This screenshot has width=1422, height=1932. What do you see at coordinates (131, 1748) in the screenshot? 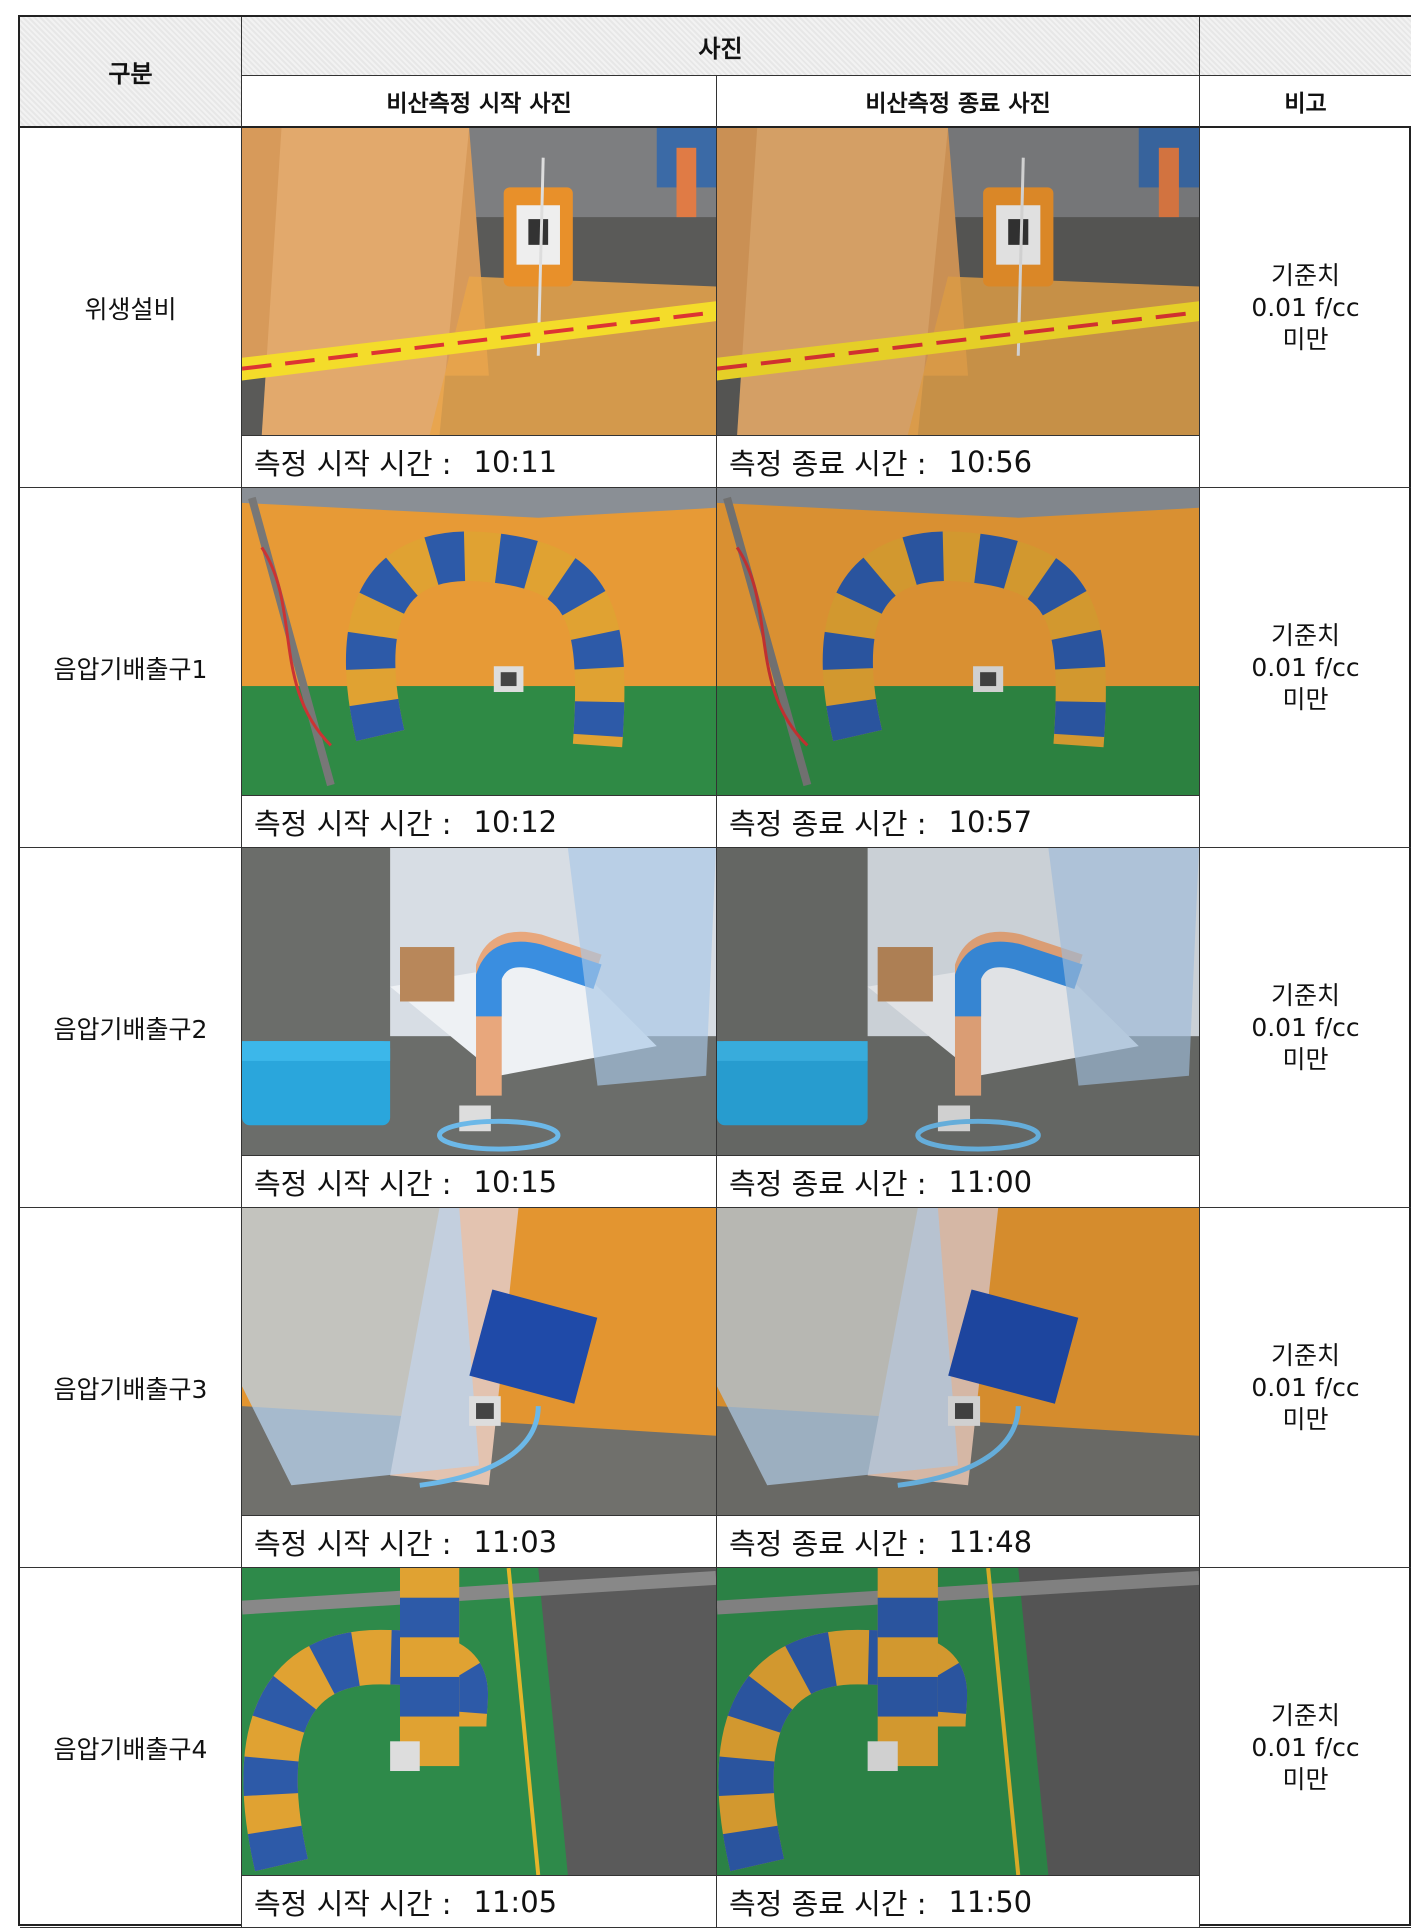
I see `category-cell: 음압기배출구4` at bounding box center [131, 1748].